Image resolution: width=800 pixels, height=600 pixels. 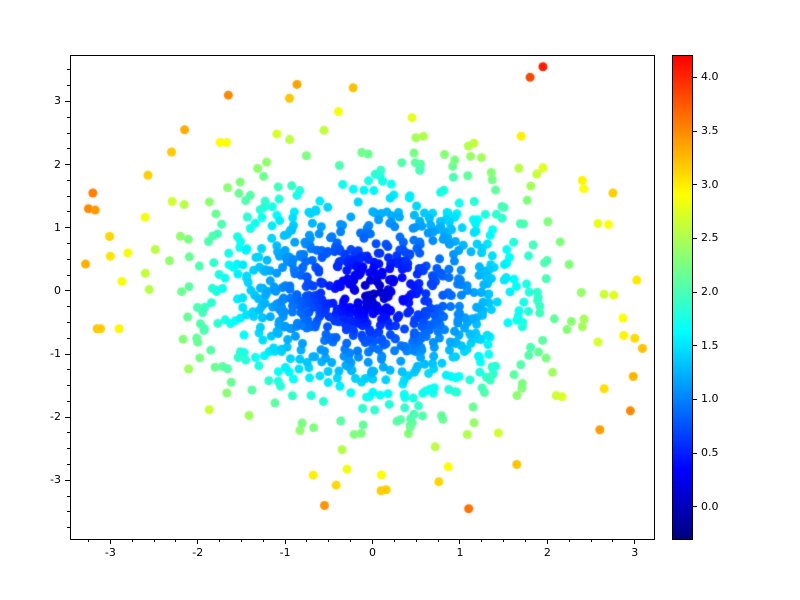 I want to click on colorbar-tick-label: 1.5, so click(x=710, y=345).